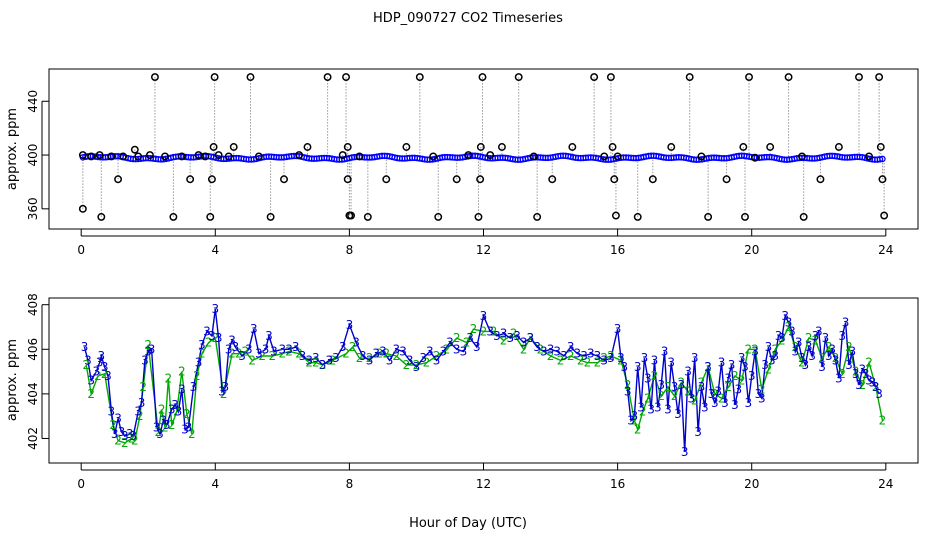  Describe the element at coordinates (215, 250) in the screenshot. I see `top-x-tick-label: 4` at that location.